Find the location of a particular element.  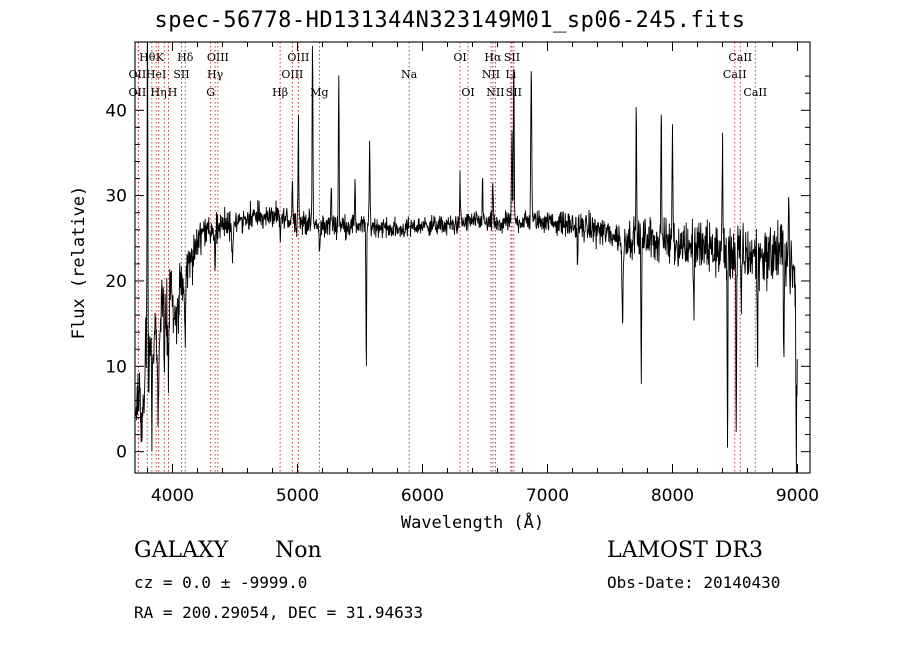

line-label: G is located at coordinates (210, 92).